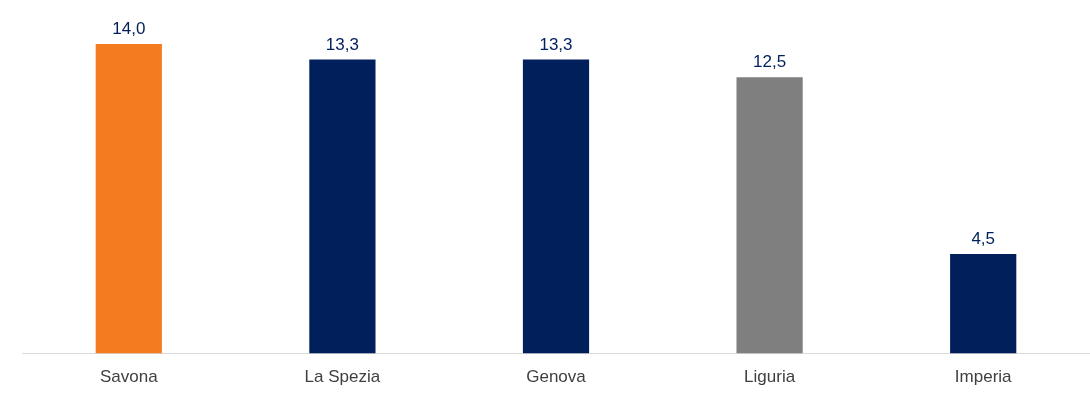 This screenshot has width=1090, height=406. What do you see at coordinates (770, 377) in the screenshot?
I see `x-tick-label: Liguria` at bounding box center [770, 377].